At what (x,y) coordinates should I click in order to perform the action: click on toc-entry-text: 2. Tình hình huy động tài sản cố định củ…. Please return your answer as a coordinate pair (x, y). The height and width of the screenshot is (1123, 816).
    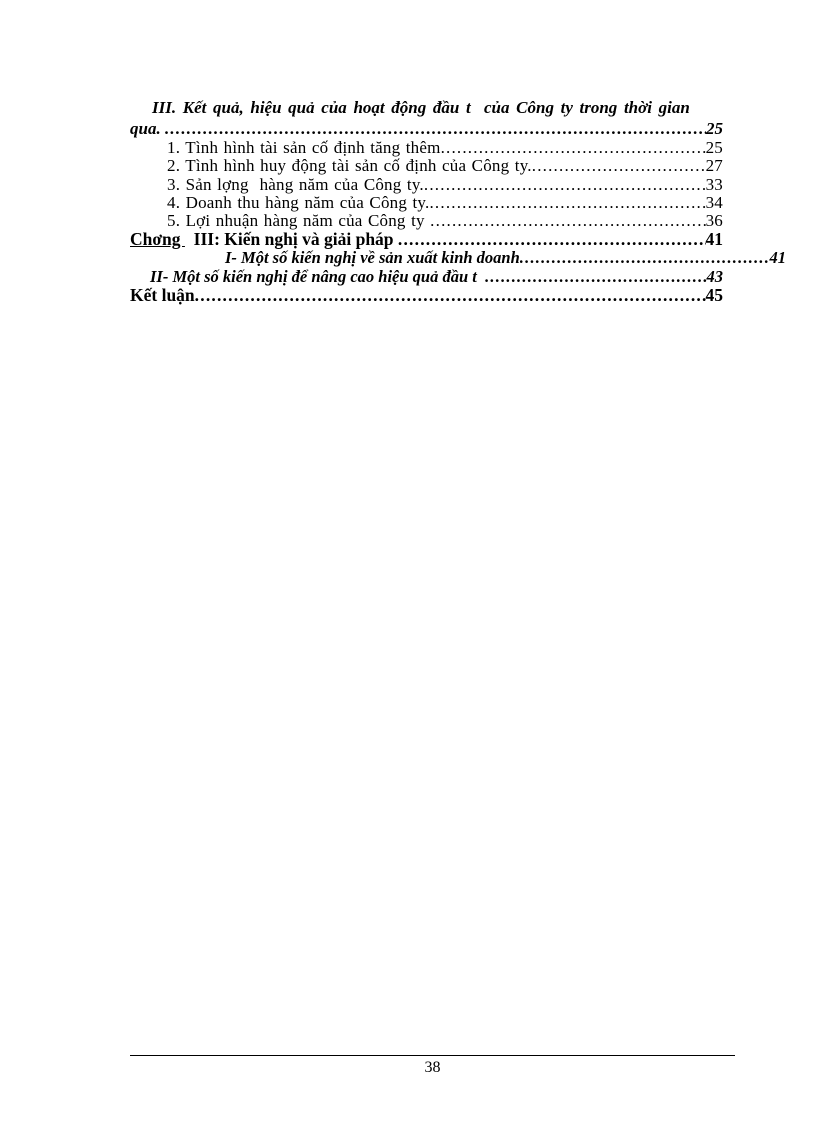
    Looking at the image, I should click on (349, 166).